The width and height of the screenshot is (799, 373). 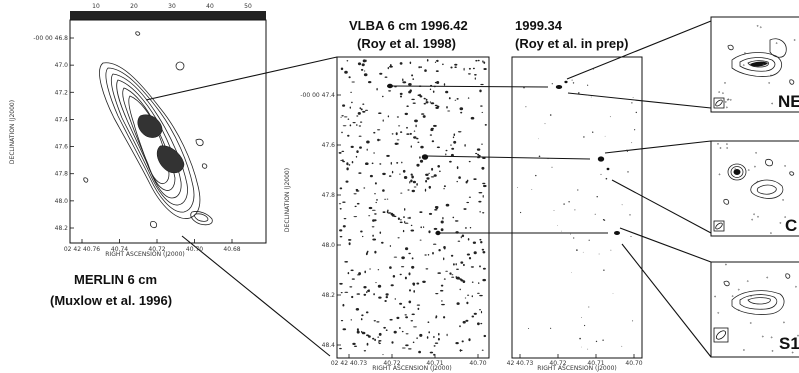 What do you see at coordinates (231, 249) in the screenshot?
I see `merlin-x-tick-label: 40.68` at bounding box center [231, 249].